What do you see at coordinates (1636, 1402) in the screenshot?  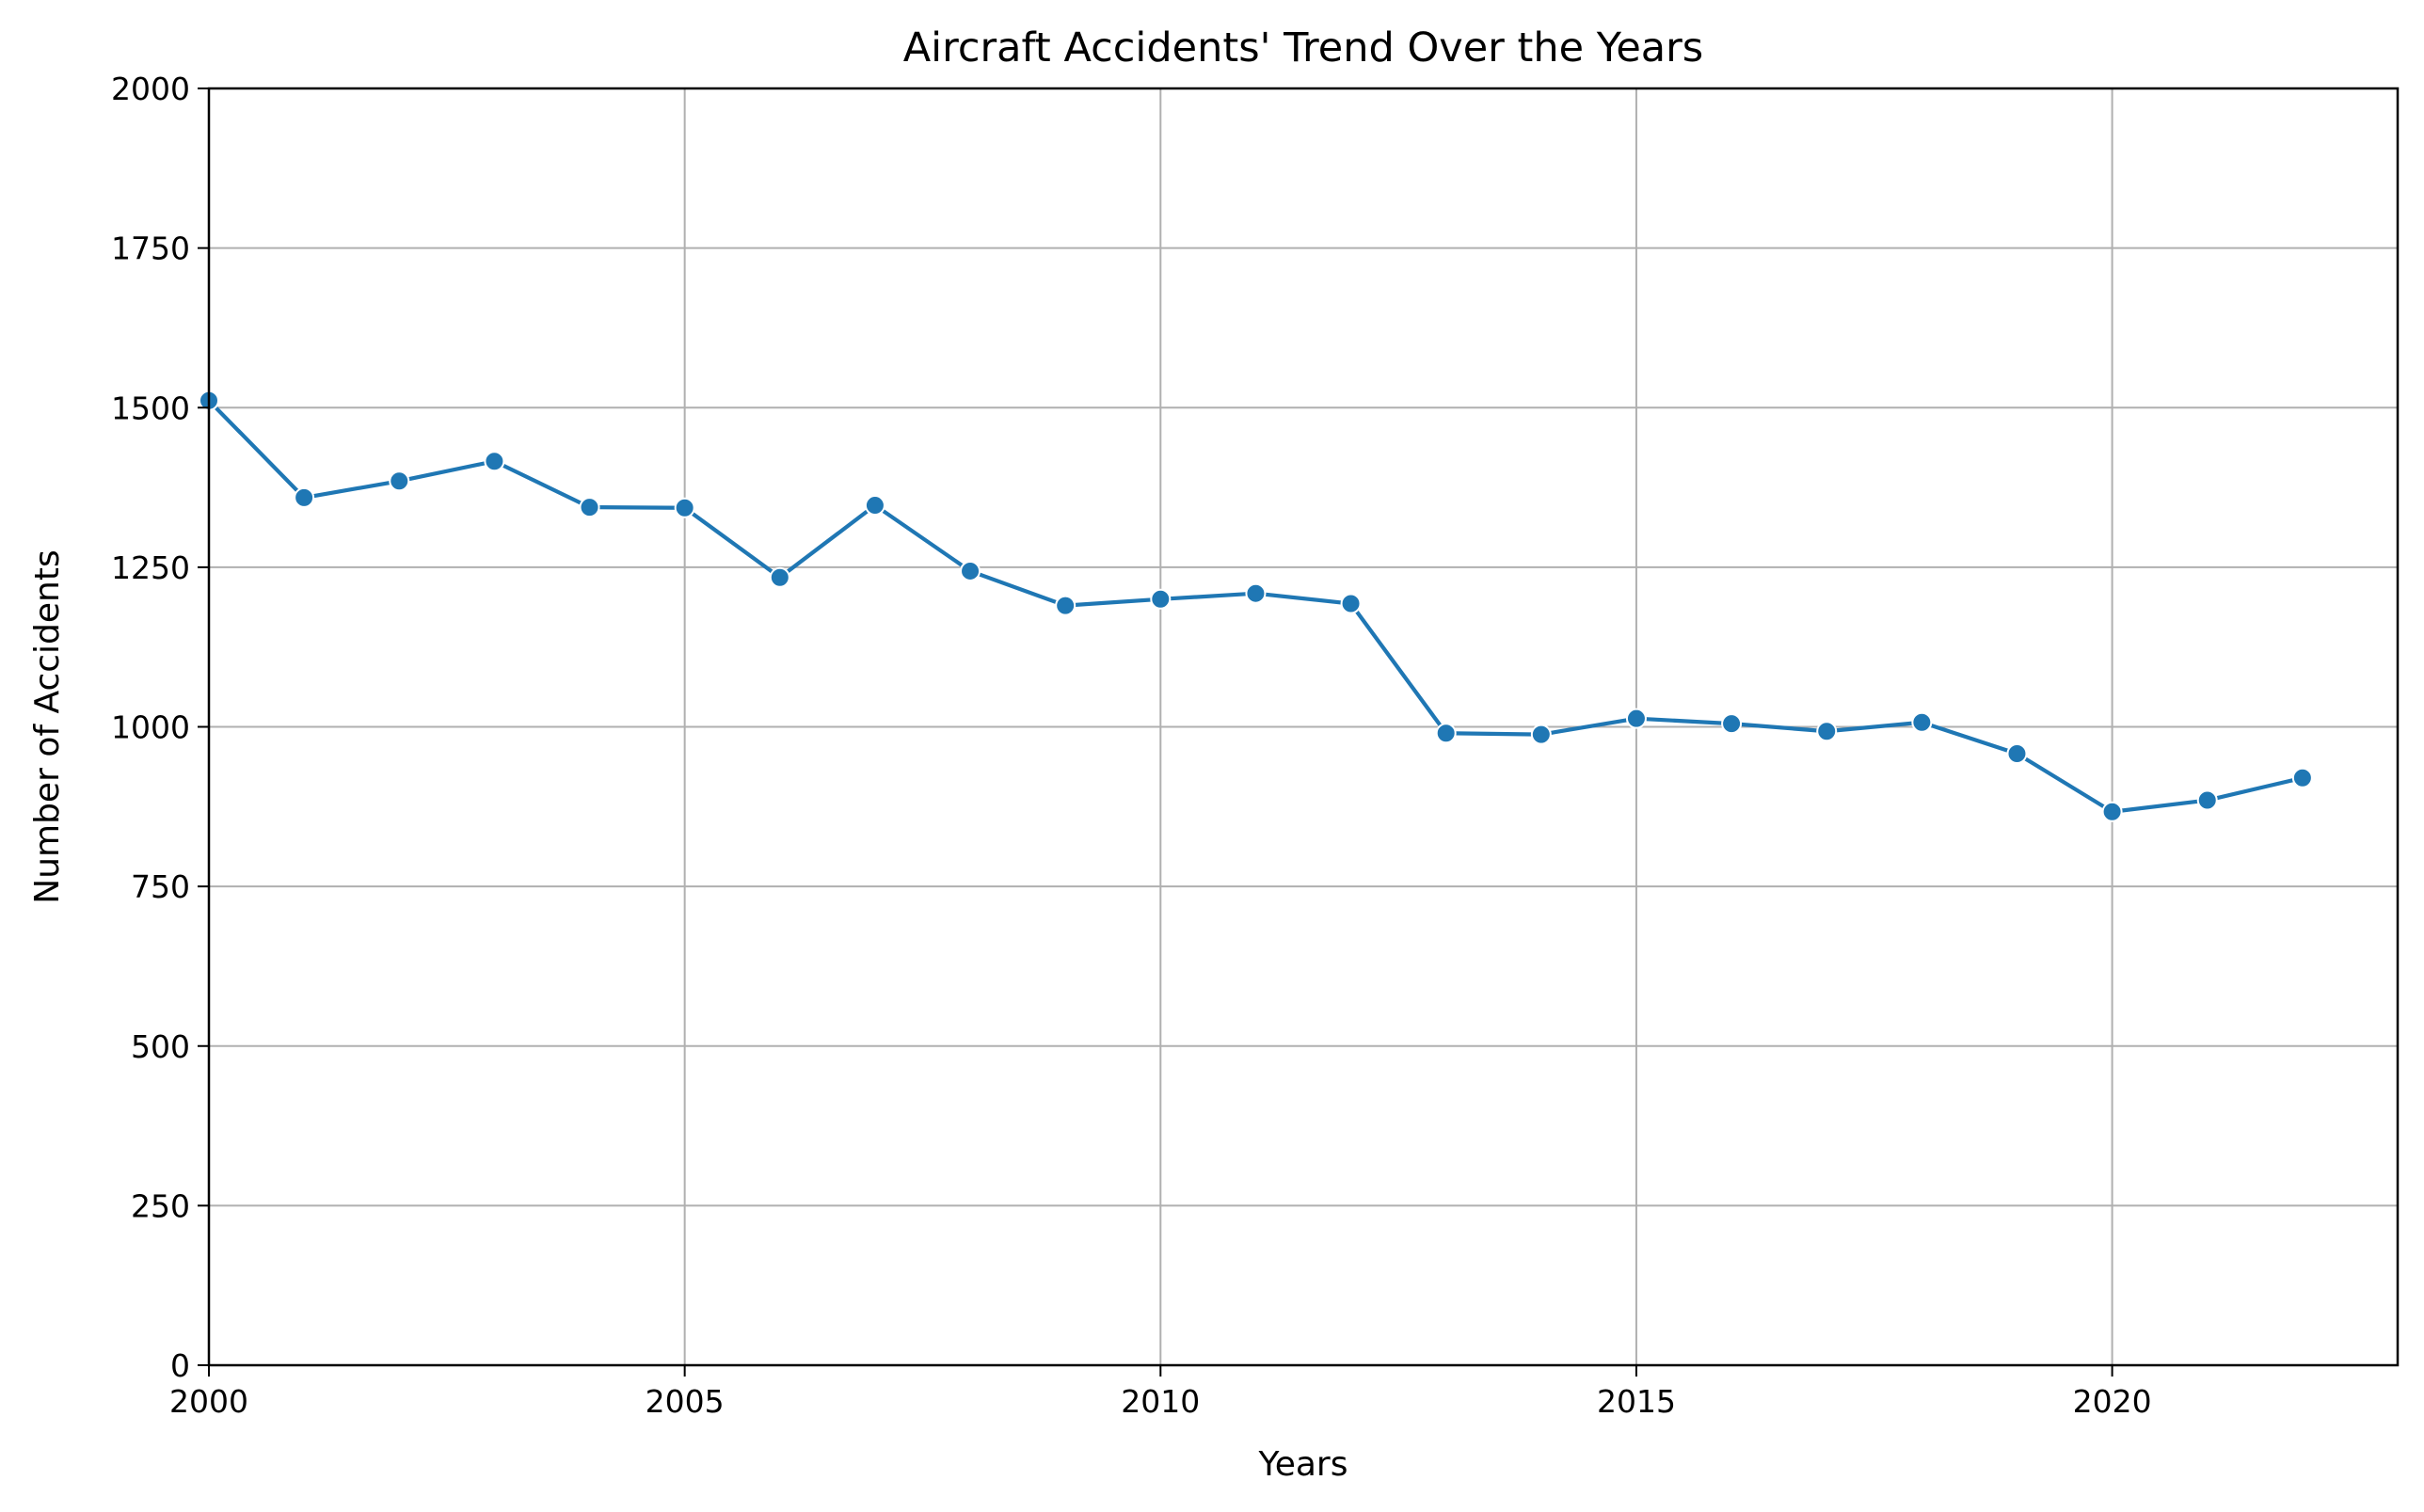 I see `x-tick-label: 2015` at bounding box center [1636, 1402].